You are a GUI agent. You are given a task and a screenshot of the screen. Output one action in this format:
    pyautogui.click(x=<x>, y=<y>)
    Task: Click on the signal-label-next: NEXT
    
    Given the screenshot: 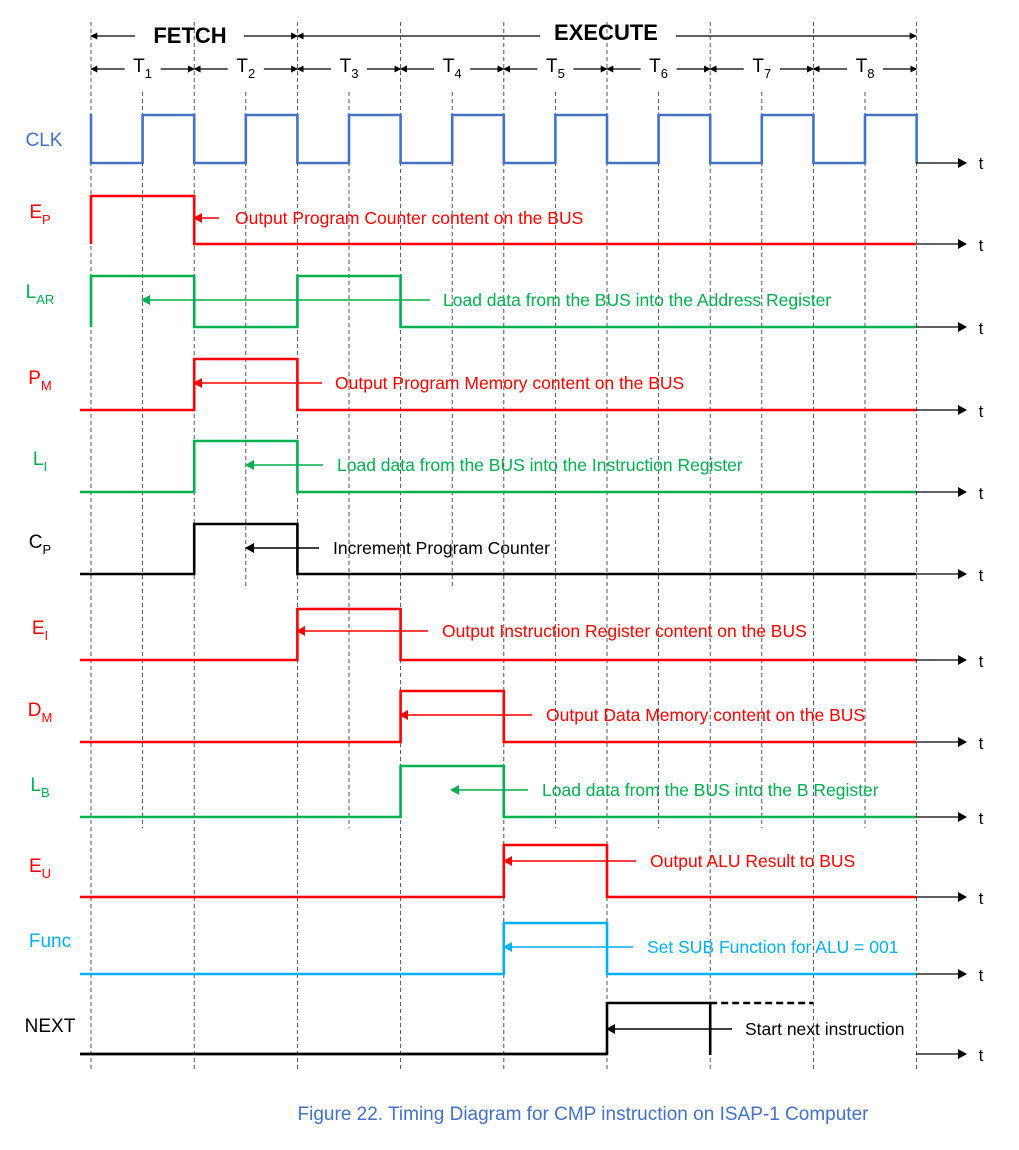 What is the action you would take?
    pyautogui.click(x=50, y=1026)
    